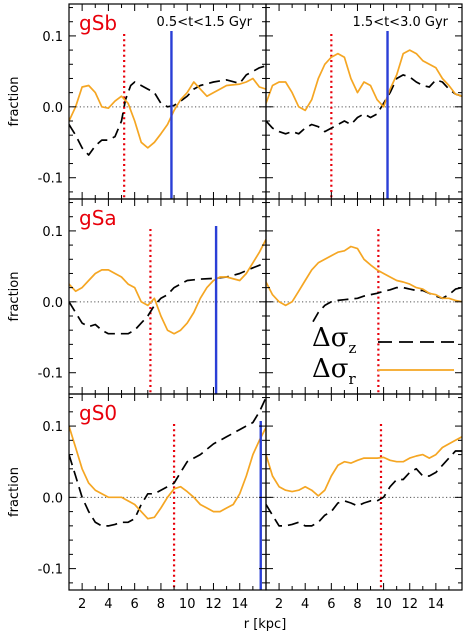  Describe the element at coordinates (205, 22) in the screenshot. I see `time-range-label: 0.5<t<1.5 Gyr` at that location.